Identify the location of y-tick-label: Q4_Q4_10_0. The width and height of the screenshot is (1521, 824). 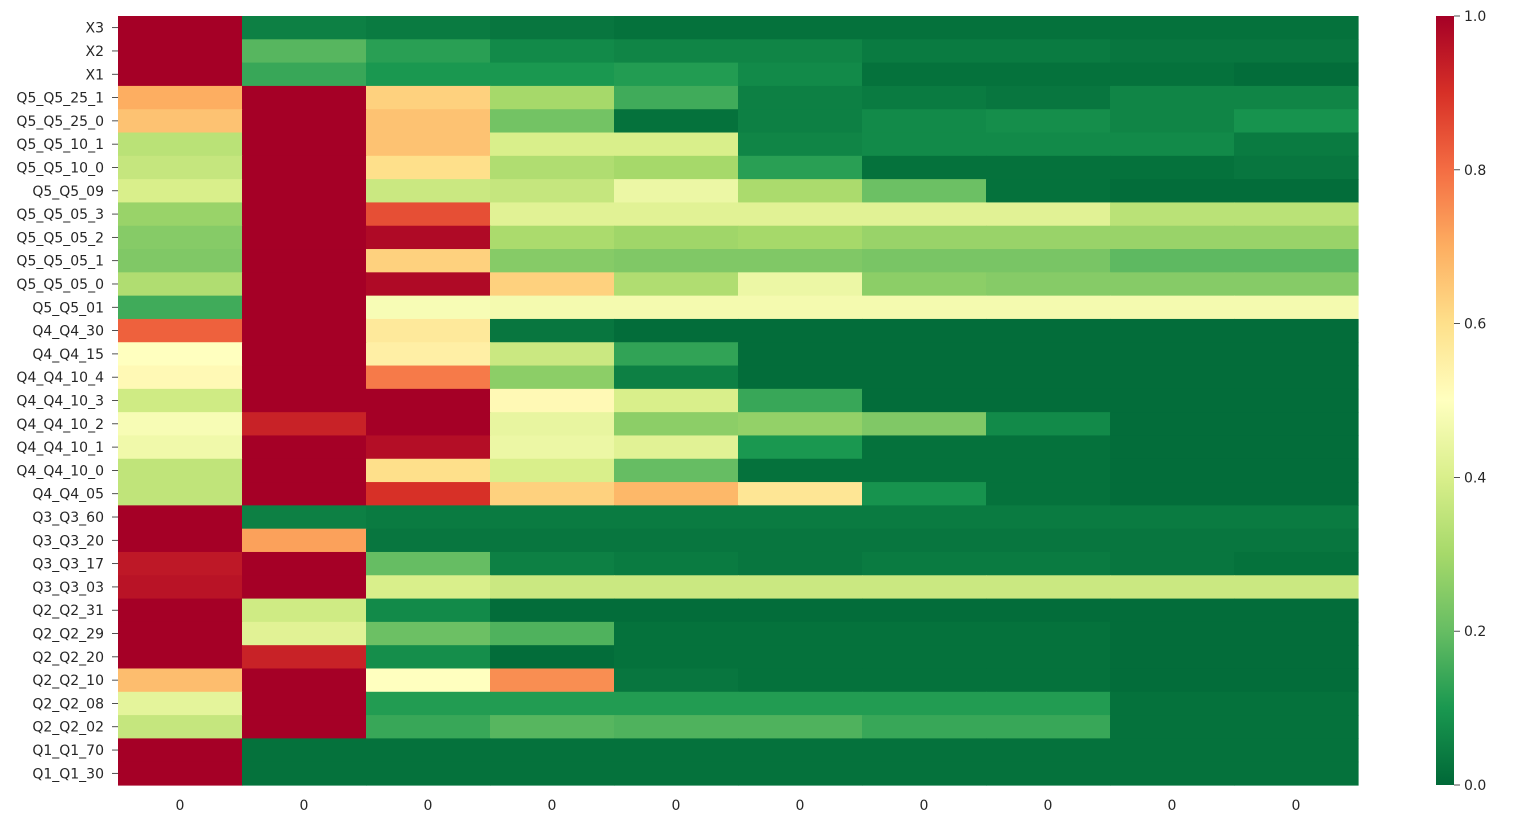
(60, 471).